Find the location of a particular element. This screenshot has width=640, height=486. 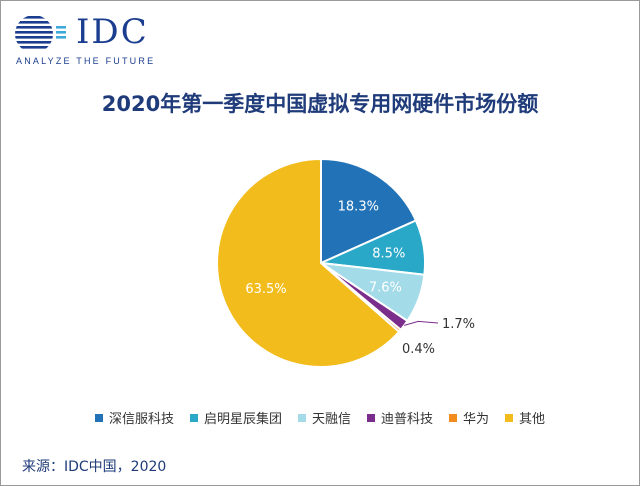

legend-item-3: 天融信 is located at coordinates (324, 417).